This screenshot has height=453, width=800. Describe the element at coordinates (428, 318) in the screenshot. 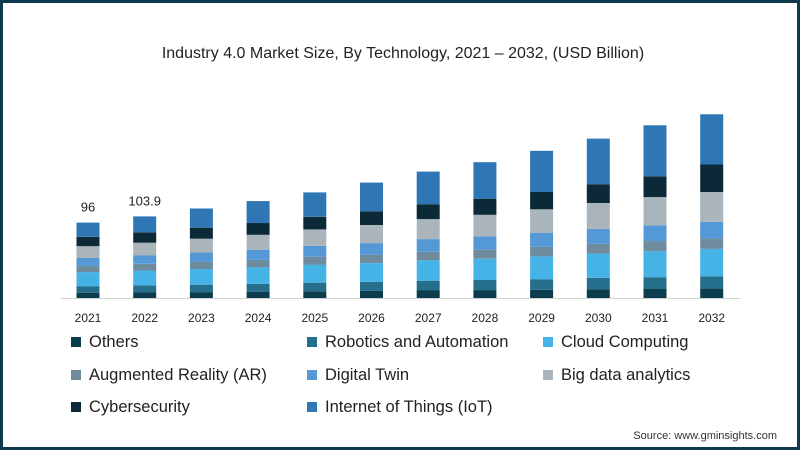

I see `x-tick-label-2027: 2027` at that location.